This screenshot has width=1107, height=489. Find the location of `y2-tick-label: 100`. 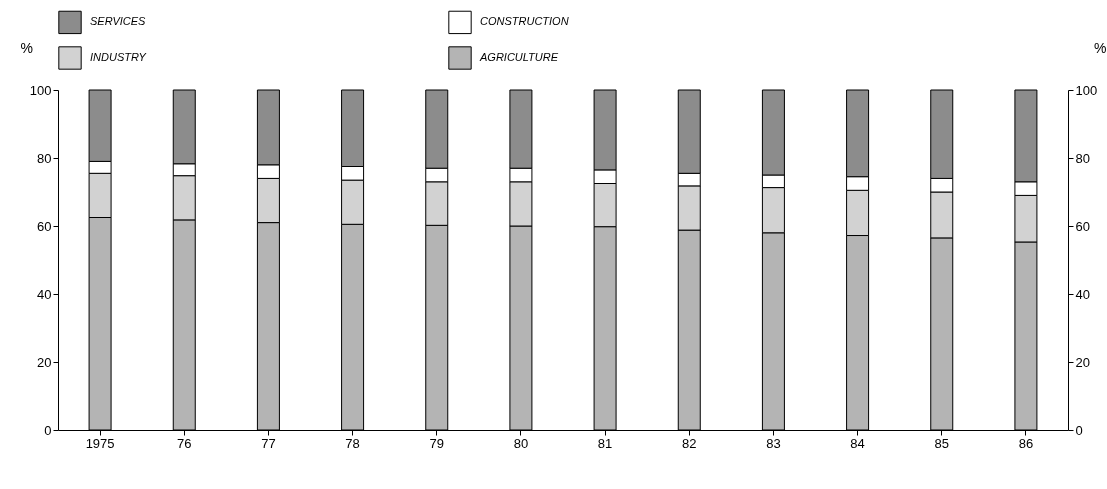

y2-tick-label: 100 is located at coordinates (1086, 90).